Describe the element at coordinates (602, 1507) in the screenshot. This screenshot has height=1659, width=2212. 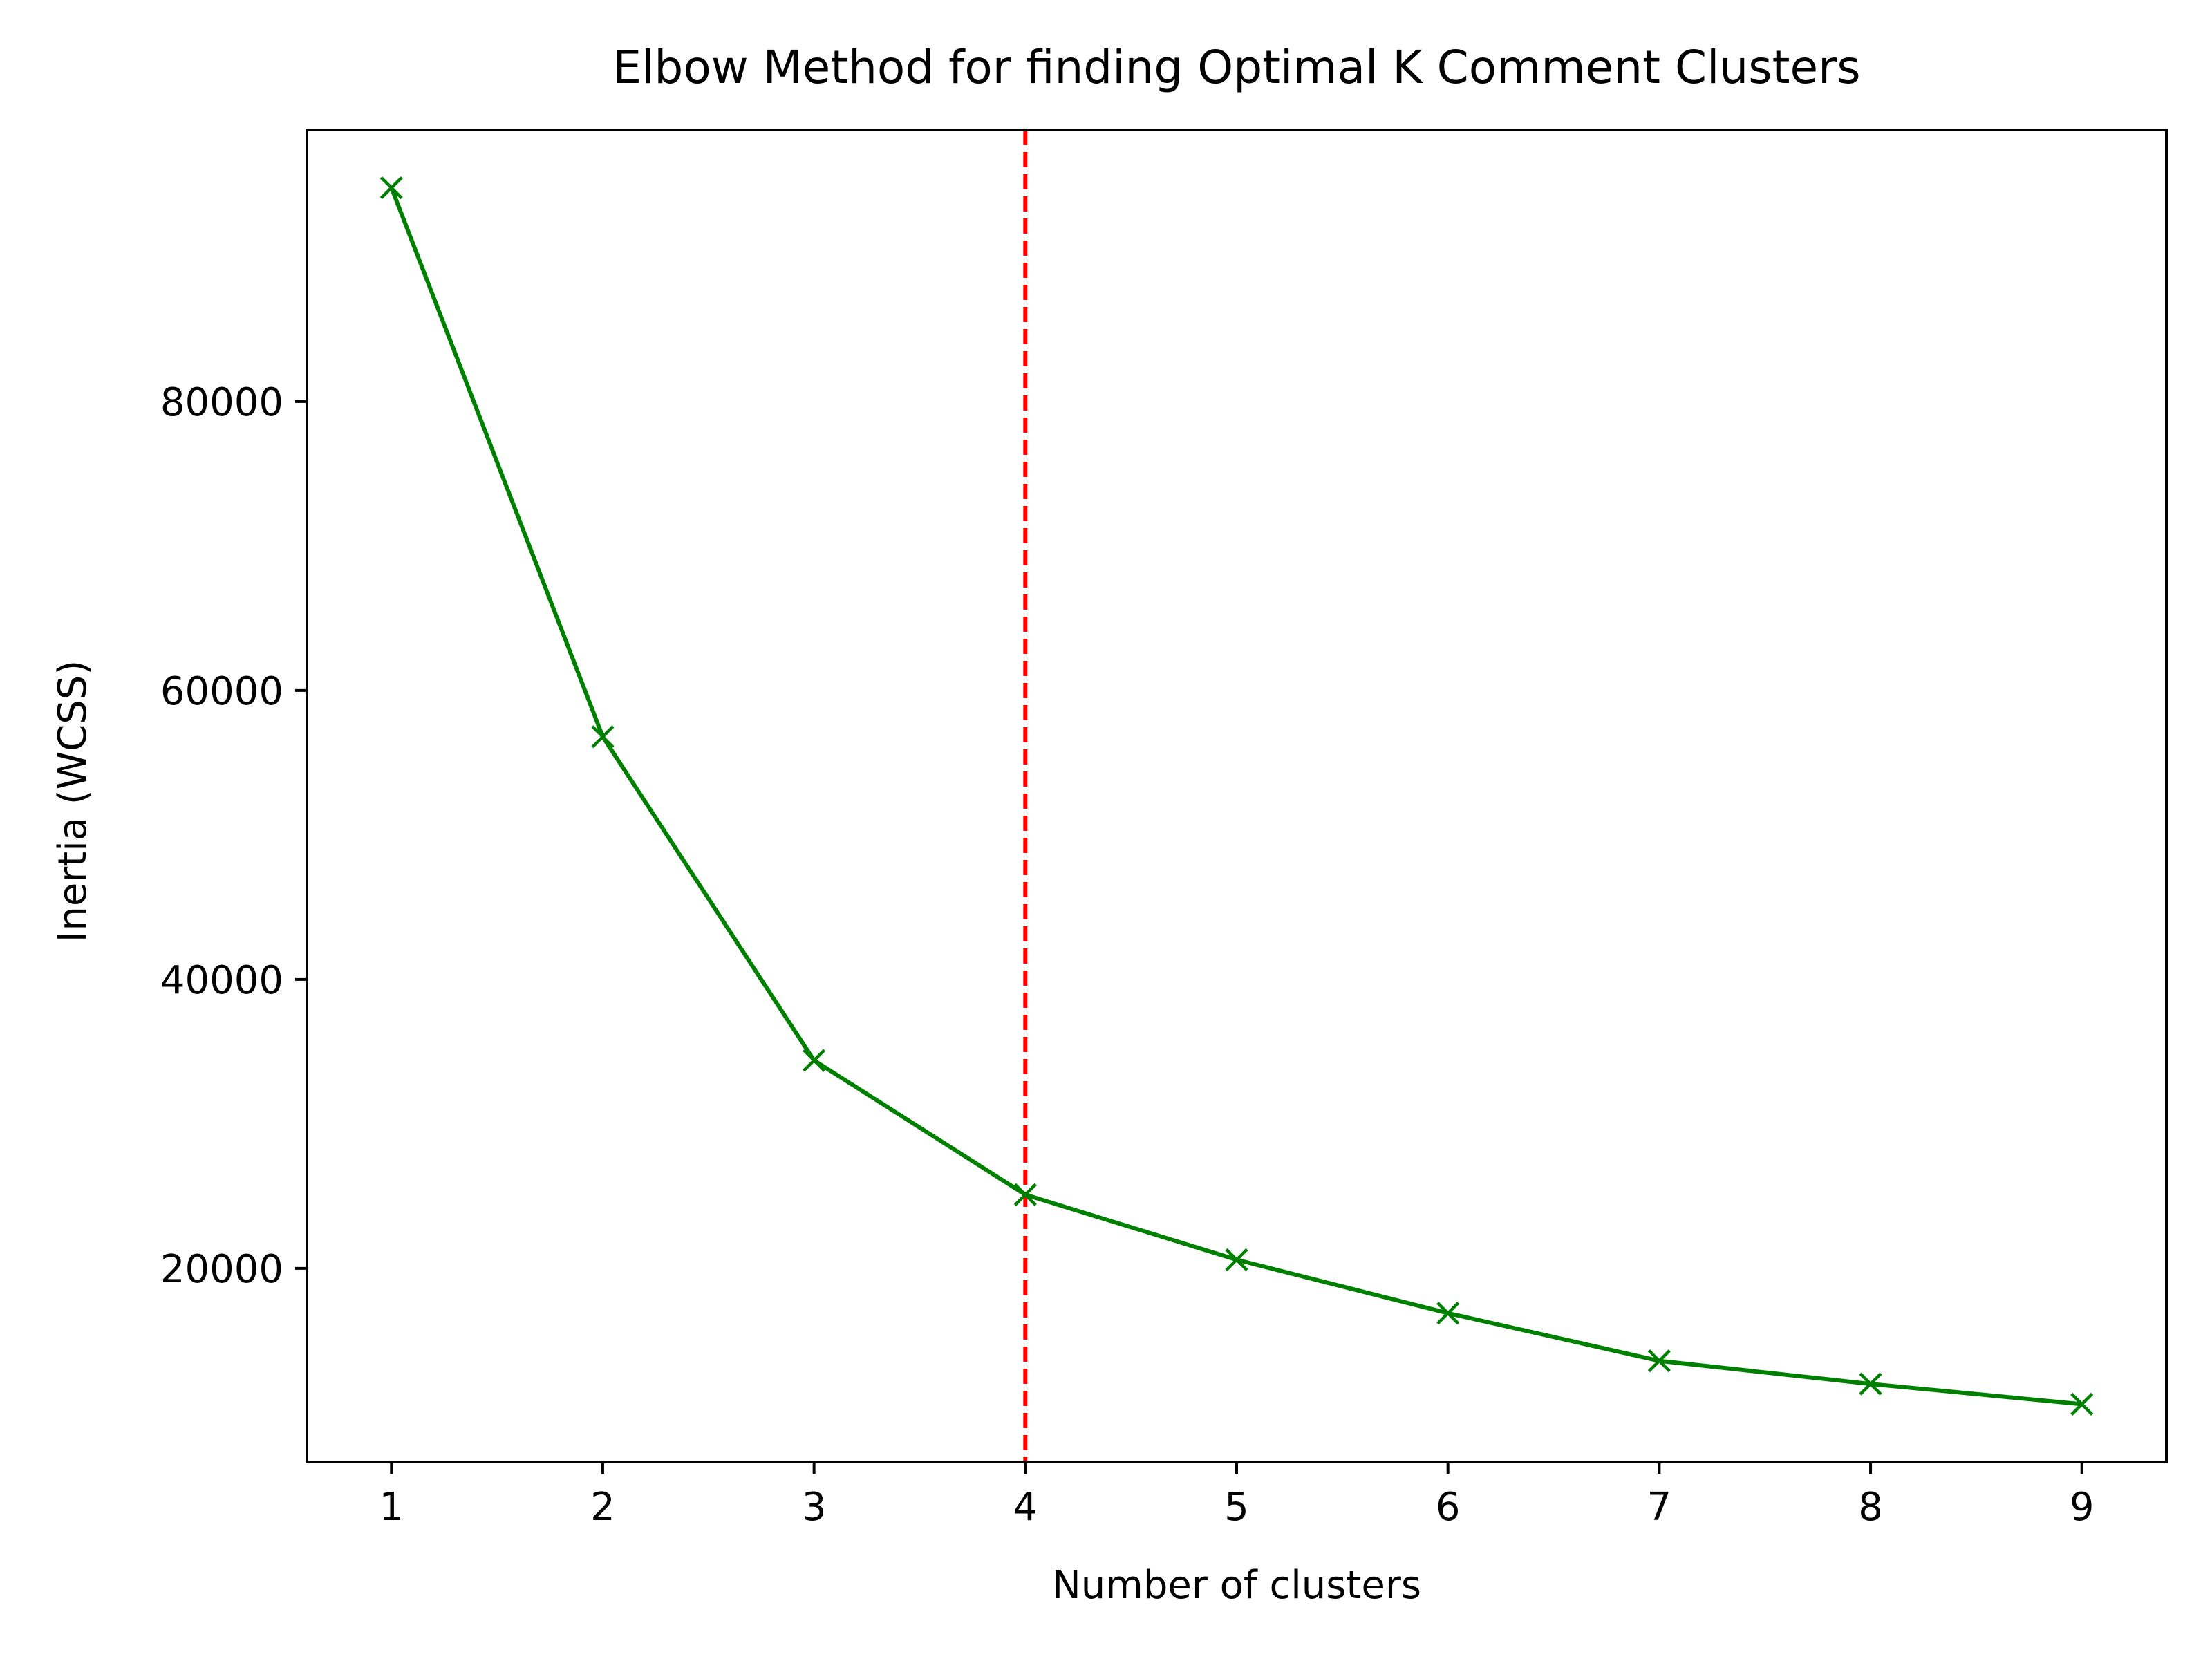
I see `x-tick-label: 2` at that location.